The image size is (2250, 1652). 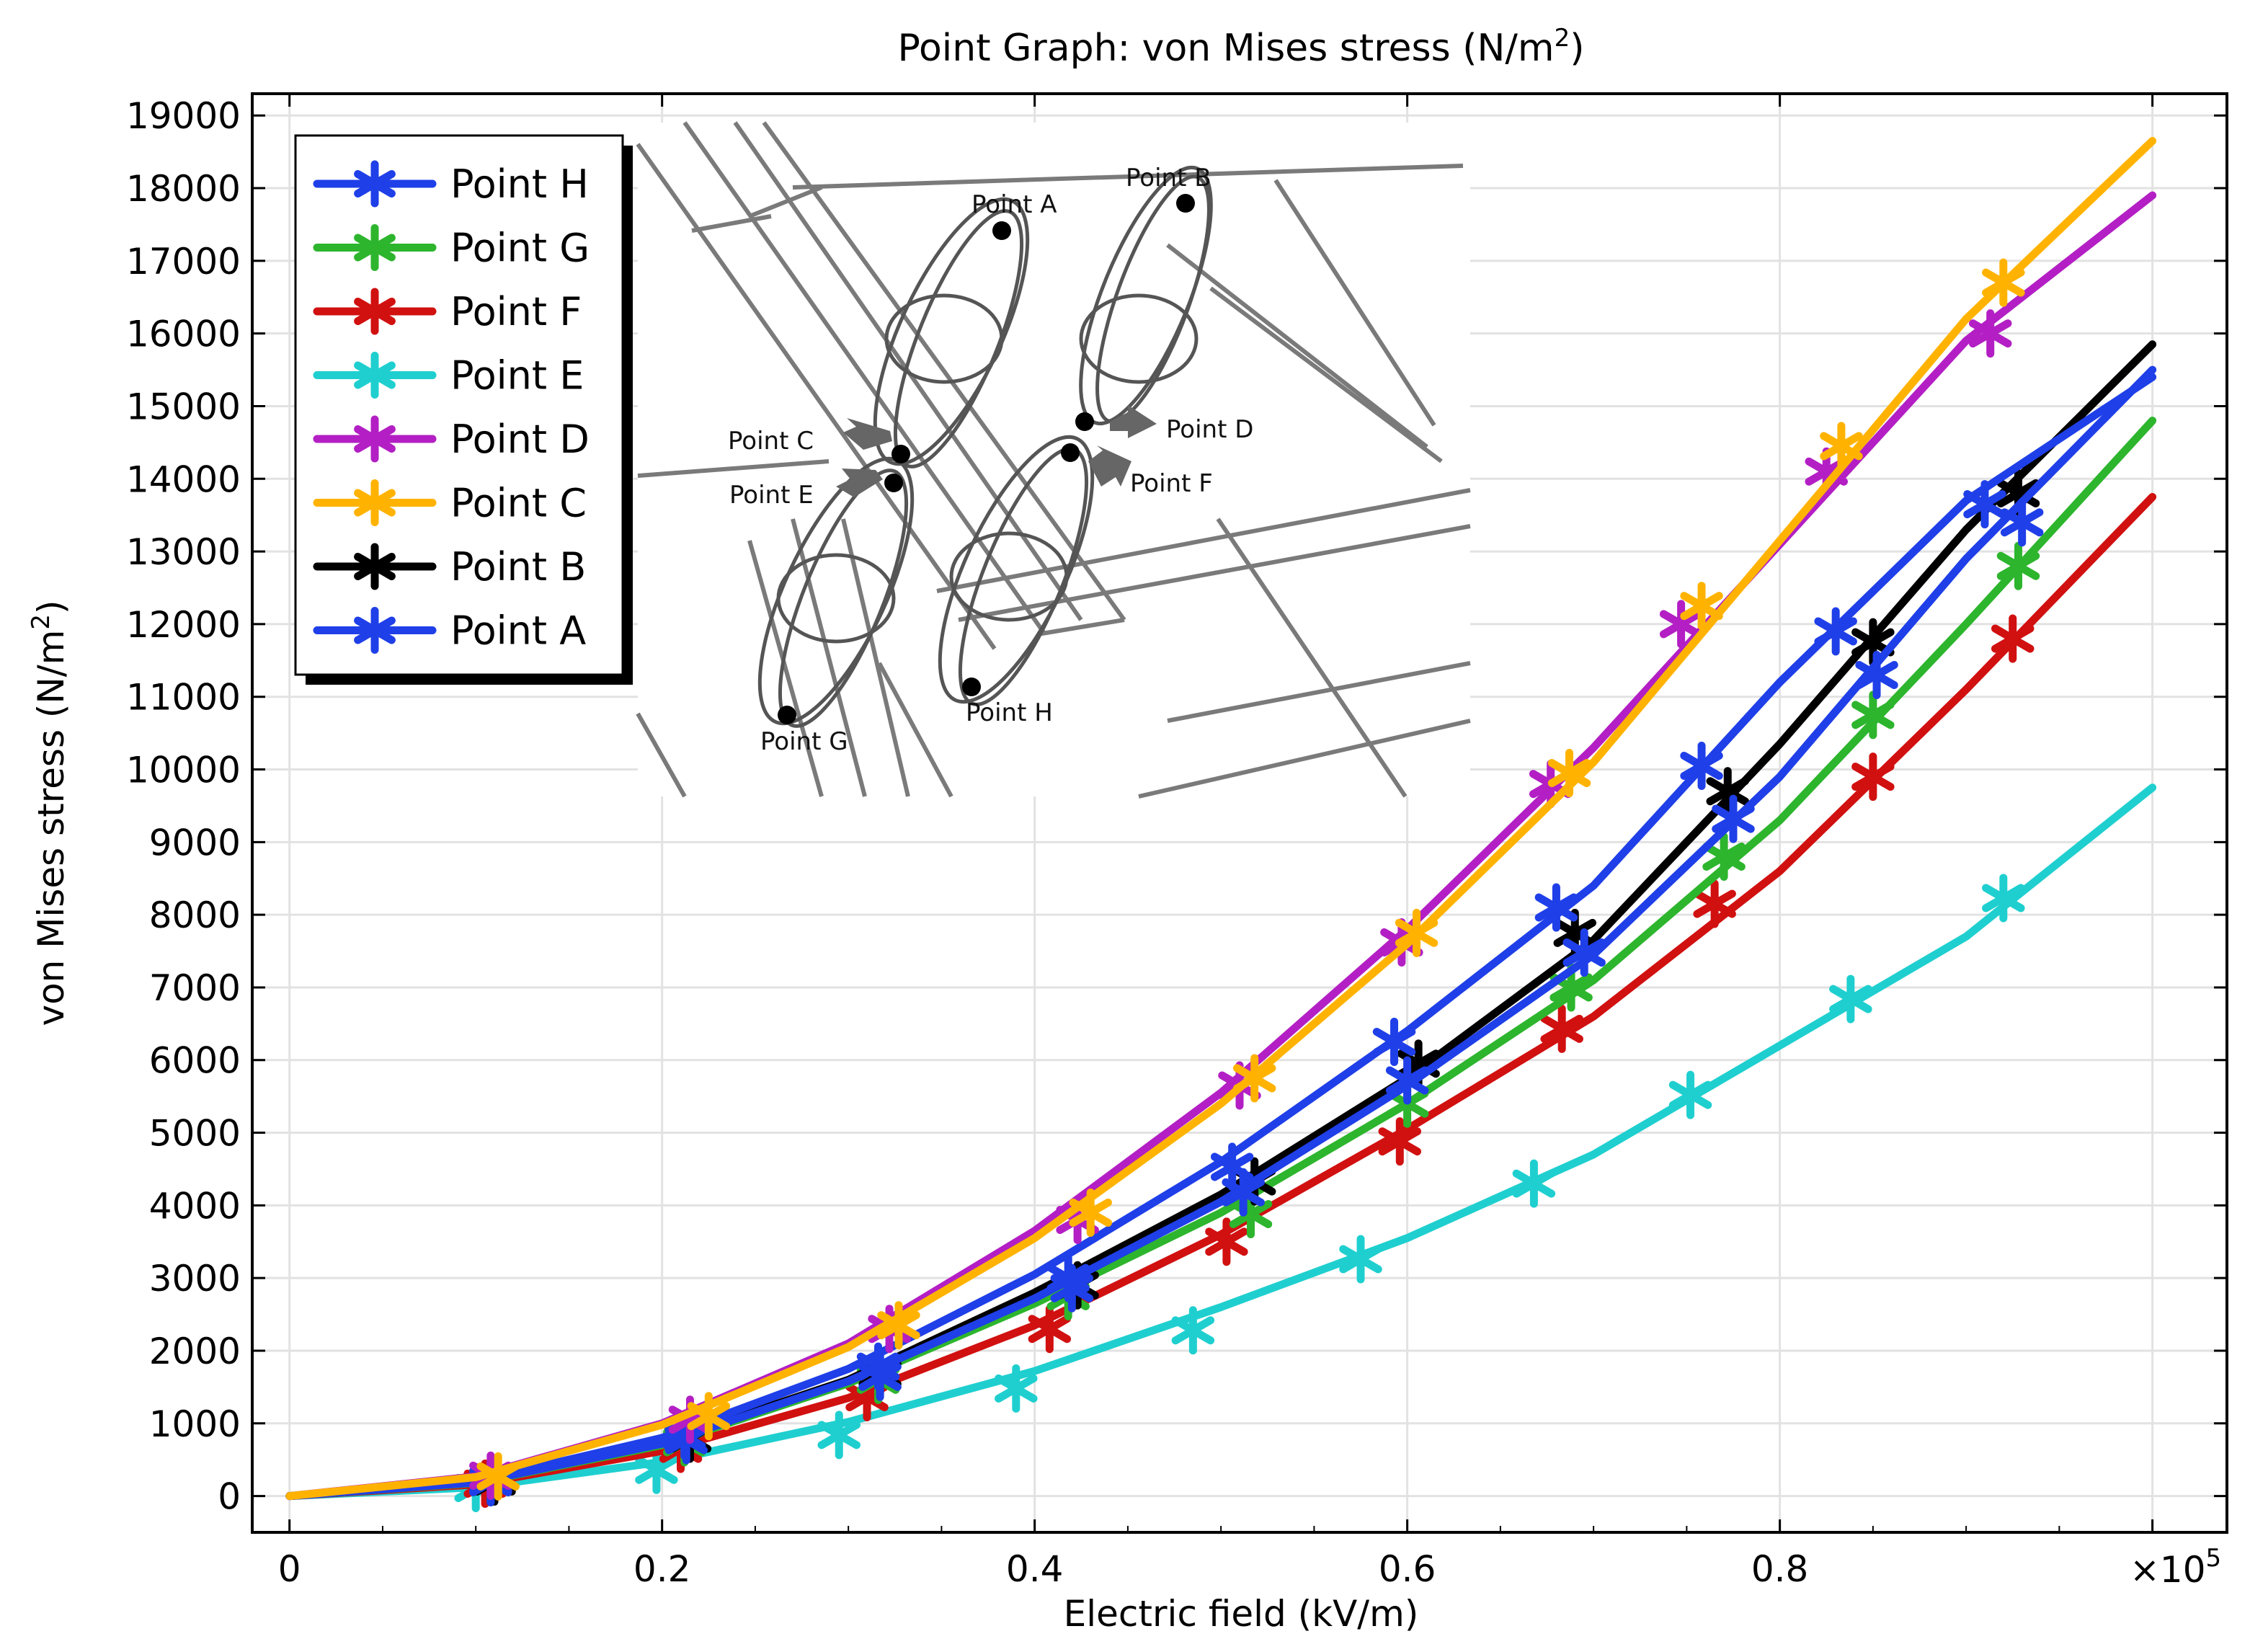 What do you see at coordinates (195, 1134) in the screenshot?
I see `y-tick-label: 5000` at bounding box center [195, 1134].